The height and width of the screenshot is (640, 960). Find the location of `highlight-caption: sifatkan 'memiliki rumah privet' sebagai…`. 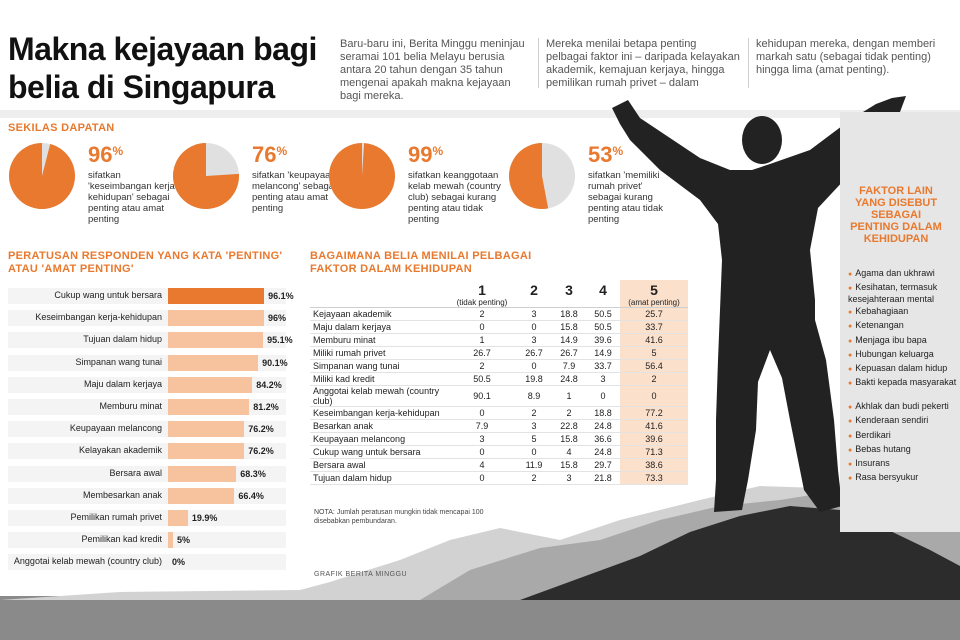

highlight-caption: sifatkan 'memiliki rumah privet' sebagai… is located at coordinates (626, 197).